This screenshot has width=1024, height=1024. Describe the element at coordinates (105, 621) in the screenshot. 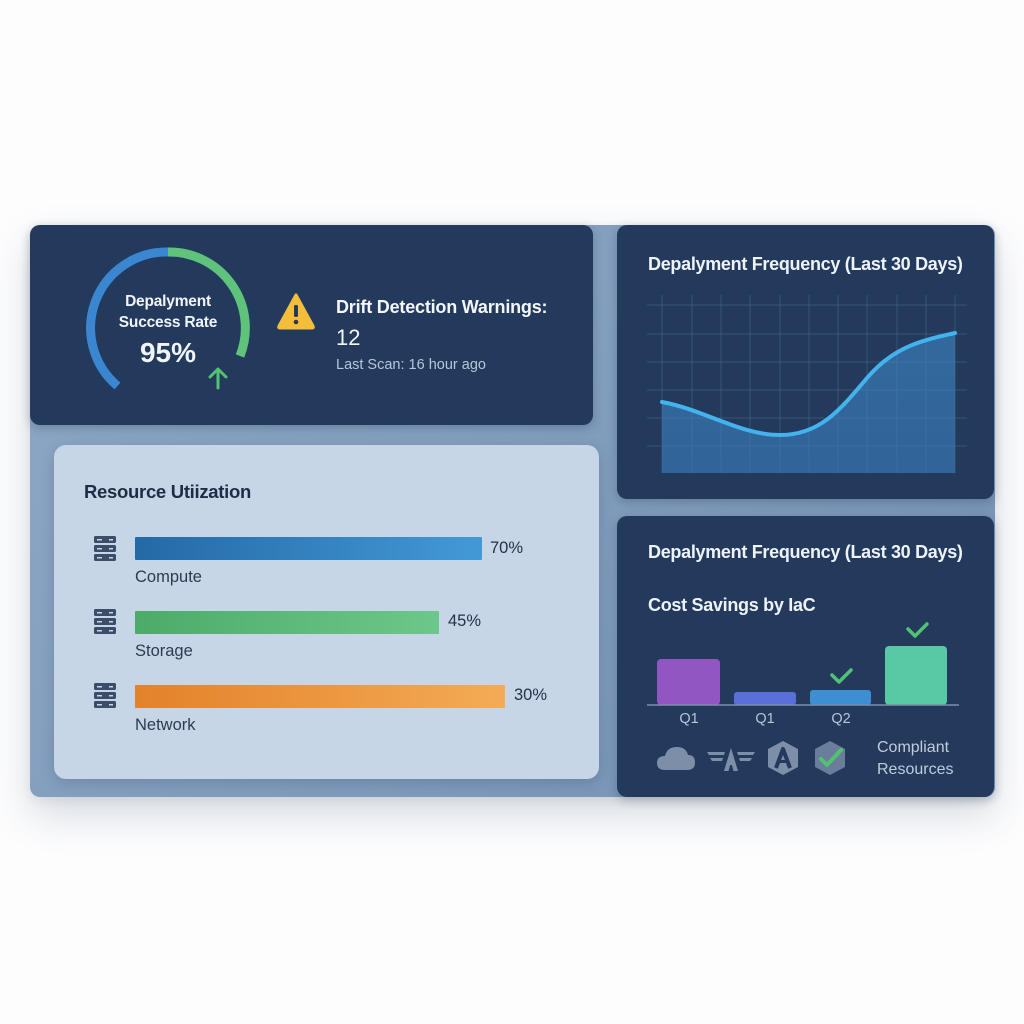

I see `storage-server-icon` at that location.